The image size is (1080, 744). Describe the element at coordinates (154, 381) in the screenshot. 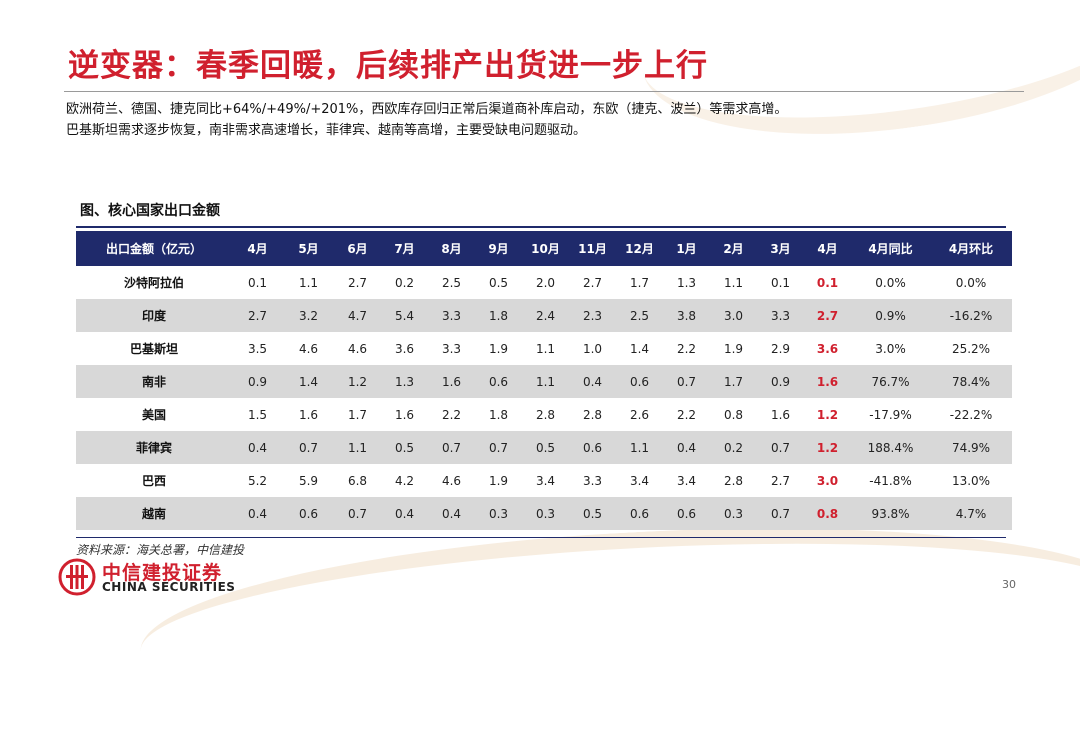

I see `country-cell: 南非` at that location.